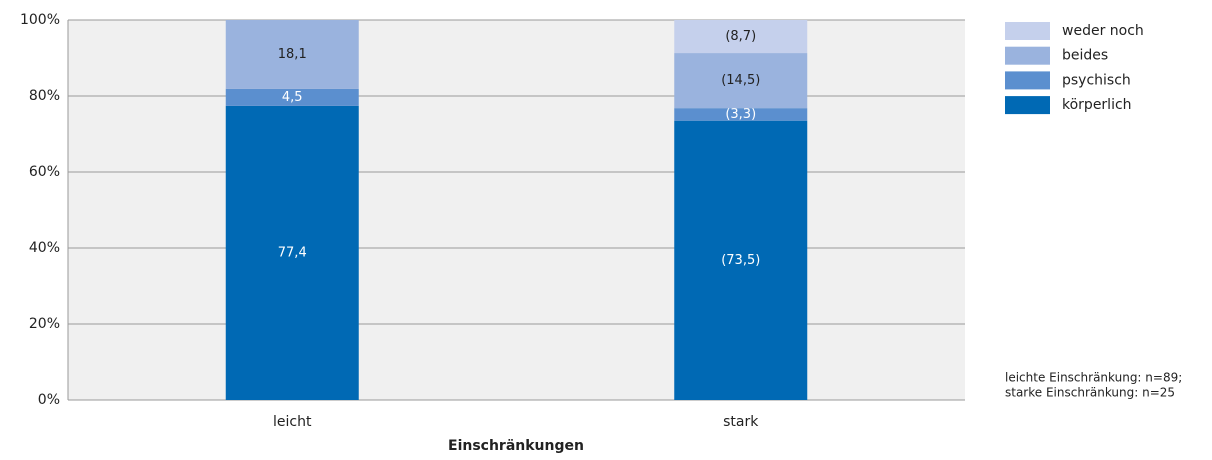 Image resolution: width=1212 pixels, height=460 pixels. Describe the element at coordinates (40, 20) in the screenshot. I see `y-tick-label: 100%` at that location.